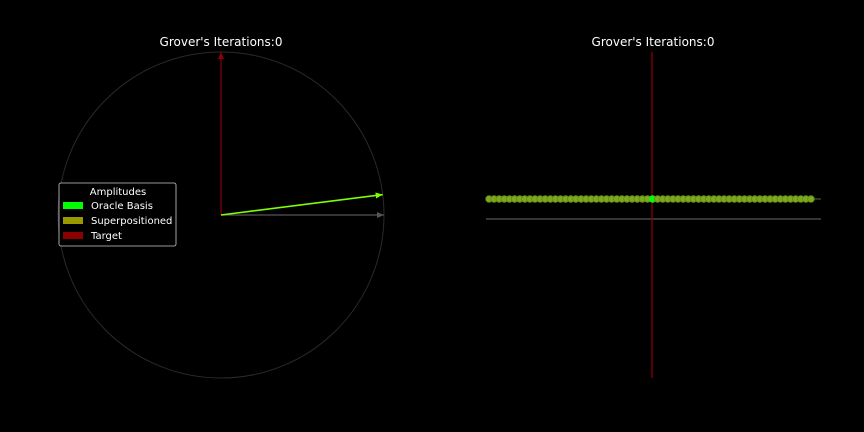  I want to click on left-plot-title: Grover's Iterations:0, so click(221, 42).